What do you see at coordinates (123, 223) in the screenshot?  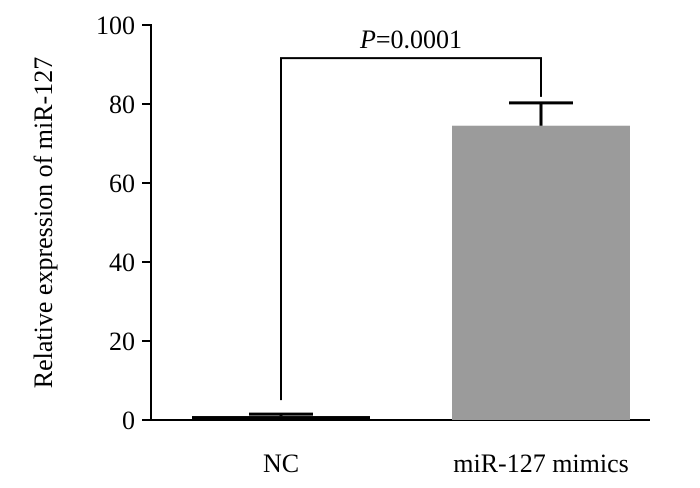 I see `y-axis-ticks: 0 20 40 60 80 100` at bounding box center [123, 223].